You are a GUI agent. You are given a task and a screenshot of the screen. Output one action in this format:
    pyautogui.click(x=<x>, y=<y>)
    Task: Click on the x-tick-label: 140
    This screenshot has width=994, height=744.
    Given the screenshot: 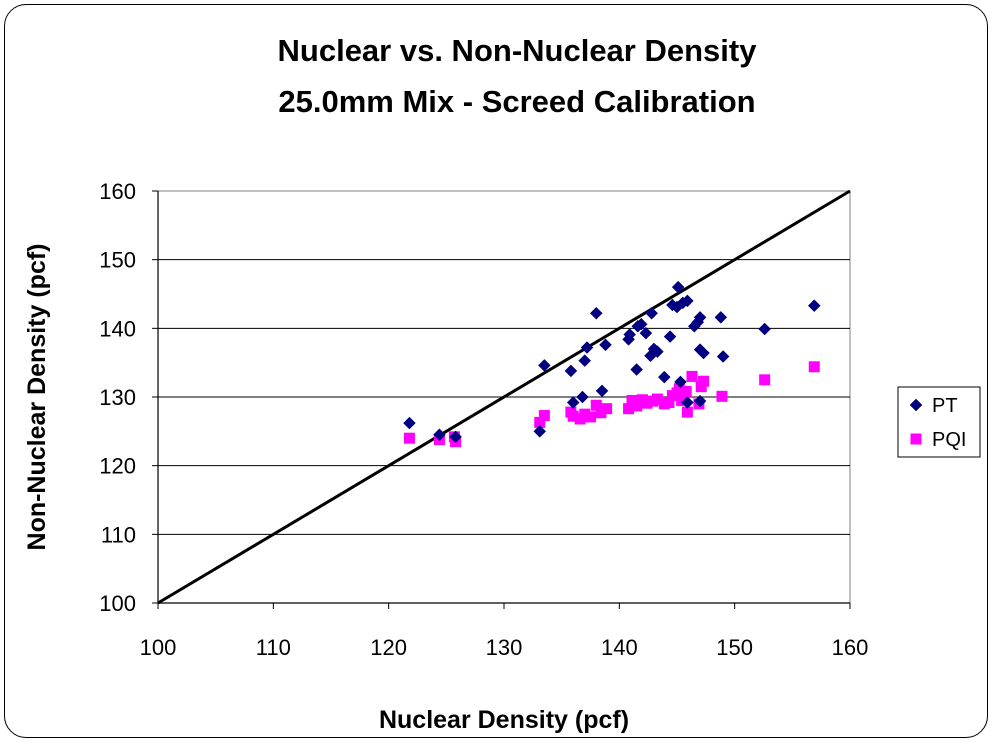 What is the action you would take?
    pyautogui.click(x=619, y=647)
    